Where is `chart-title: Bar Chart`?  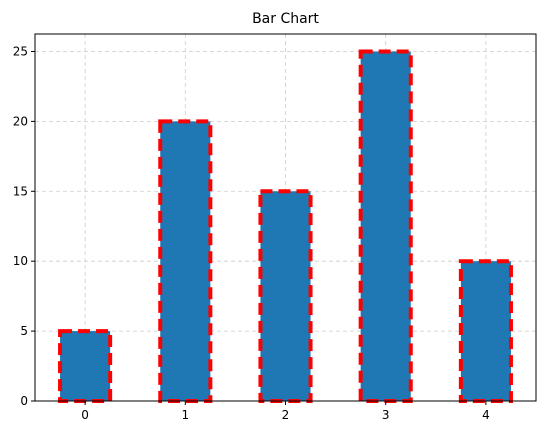 chart-title: Bar Chart is located at coordinates (285, 19).